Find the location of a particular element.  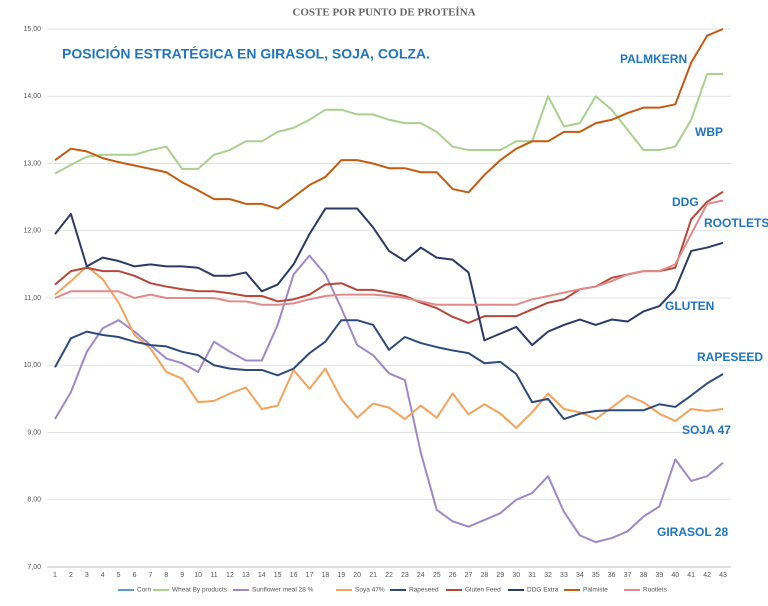

y-tick-label: 7,00 is located at coordinates (34, 567).